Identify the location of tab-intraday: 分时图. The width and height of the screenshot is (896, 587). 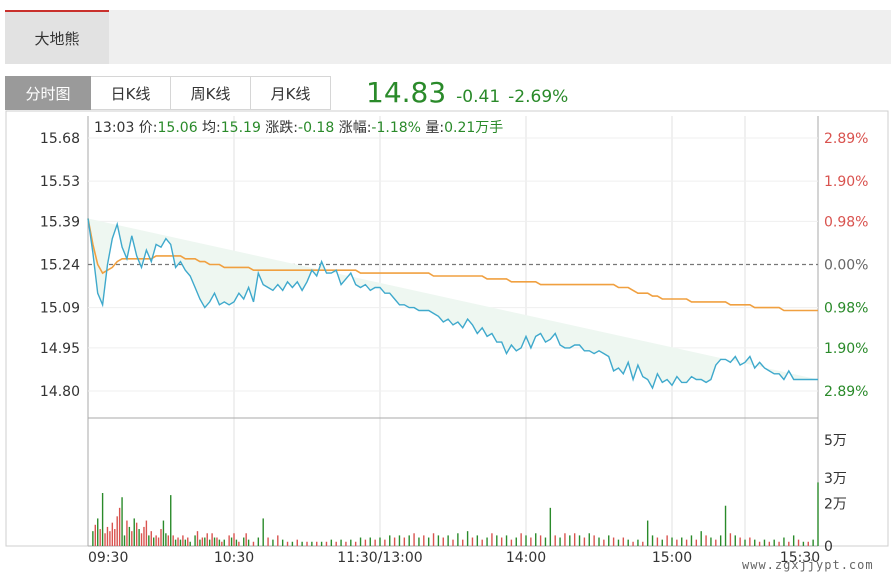
(48, 93).